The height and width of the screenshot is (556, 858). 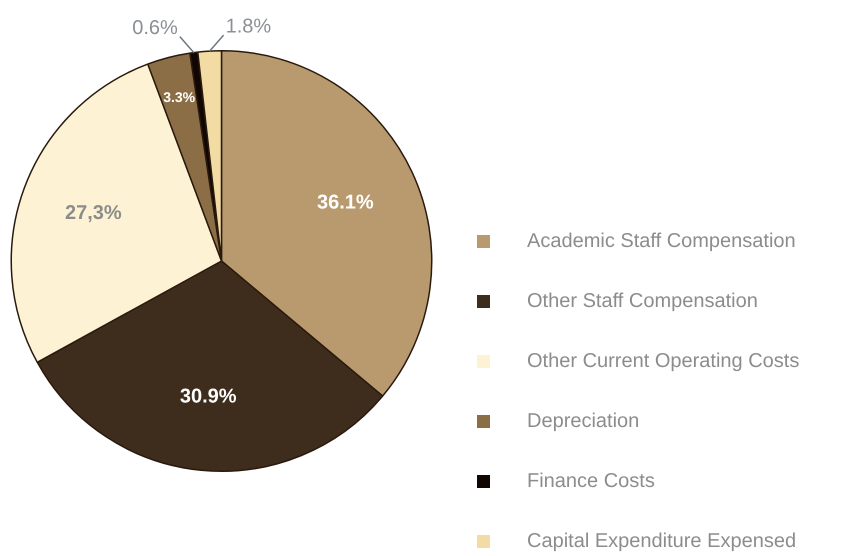 What do you see at coordinates (661, 541) in the screenshot?
I see `legend-label: Capital Expenditure Expensed` at bounding box center [661, 541].